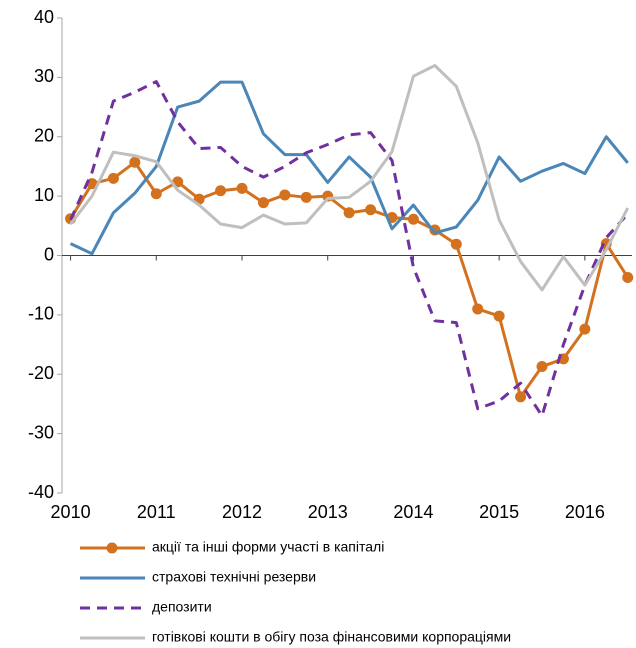 The image size is (636, 648). Describe the element at coordinates (156, 512) in the screenshot. I see `x-tick-label: 2011` at that location.